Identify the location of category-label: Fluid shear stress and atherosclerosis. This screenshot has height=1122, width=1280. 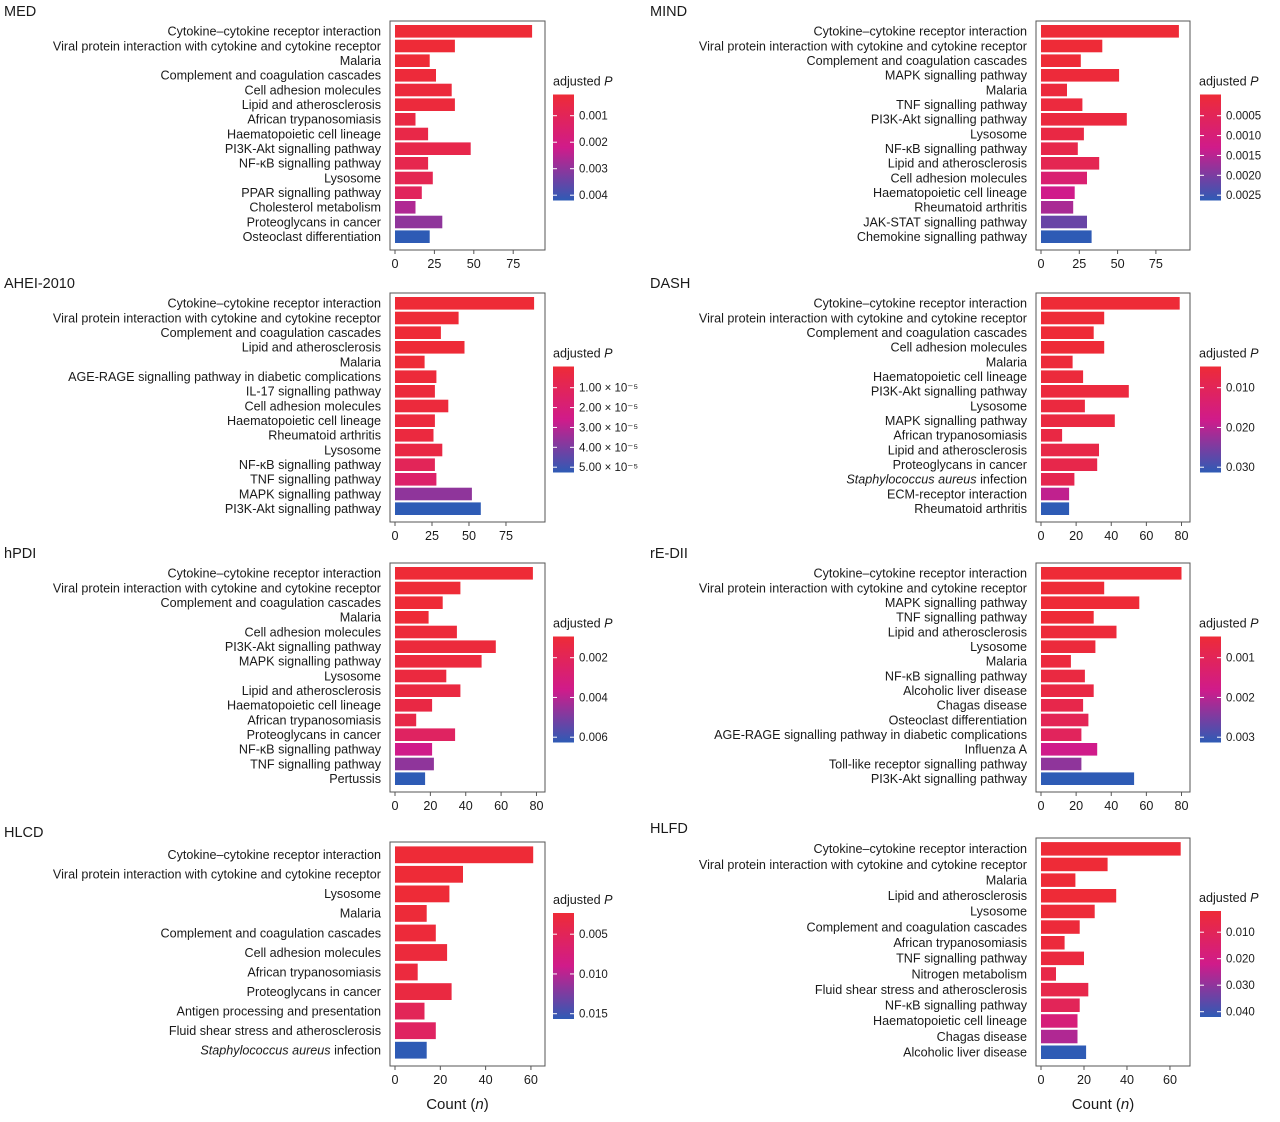
(921, 990).